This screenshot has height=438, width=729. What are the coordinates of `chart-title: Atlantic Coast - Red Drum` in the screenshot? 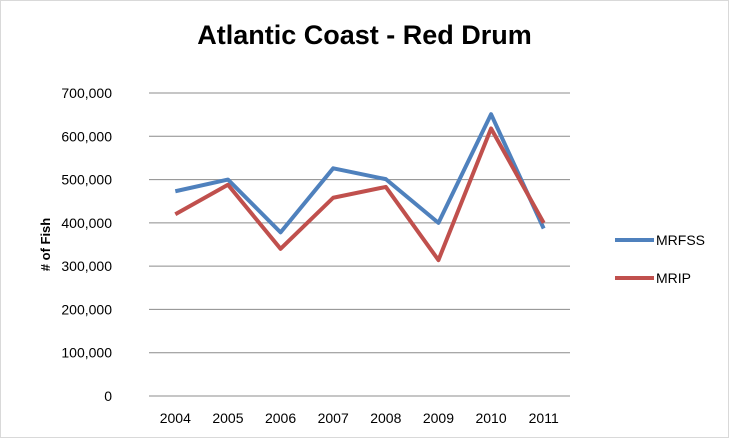 It's located at (364, 35).